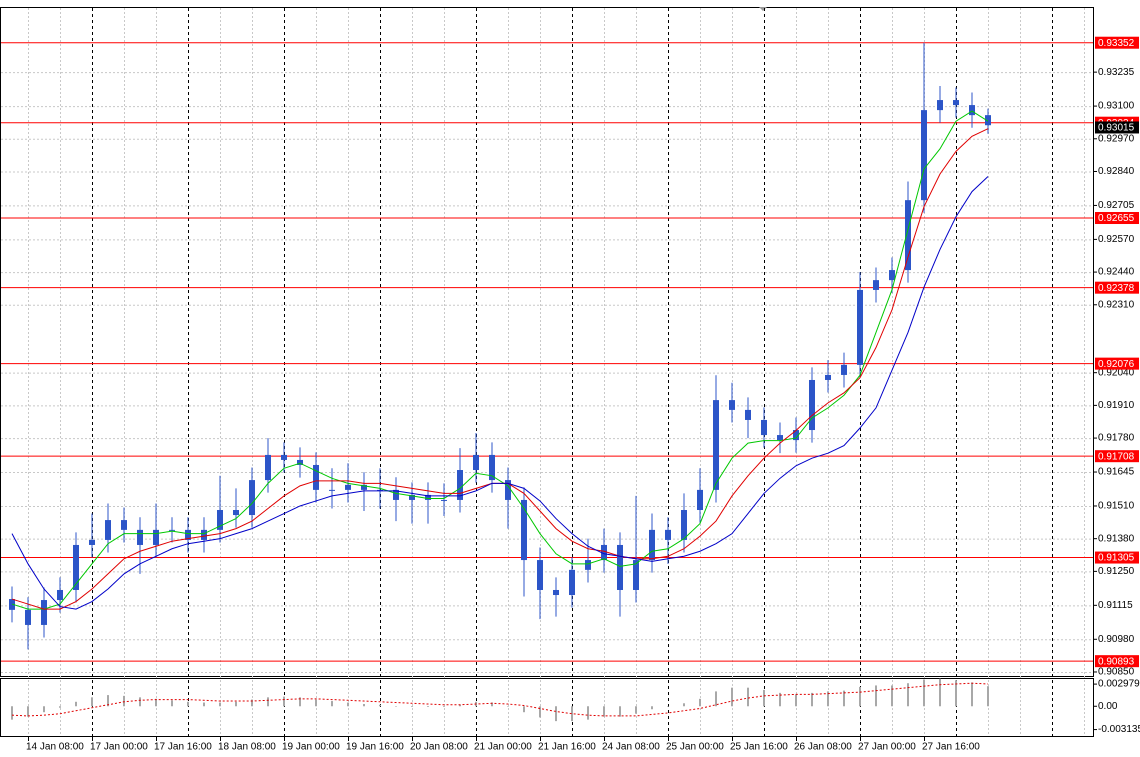 The width and height of the screenshot is (1140, 757). What do you see at coordinates (823, 747) in the screenshot?
I see `x-tick-label: 26 Jan 08:00` at bounding box center [823, 747].